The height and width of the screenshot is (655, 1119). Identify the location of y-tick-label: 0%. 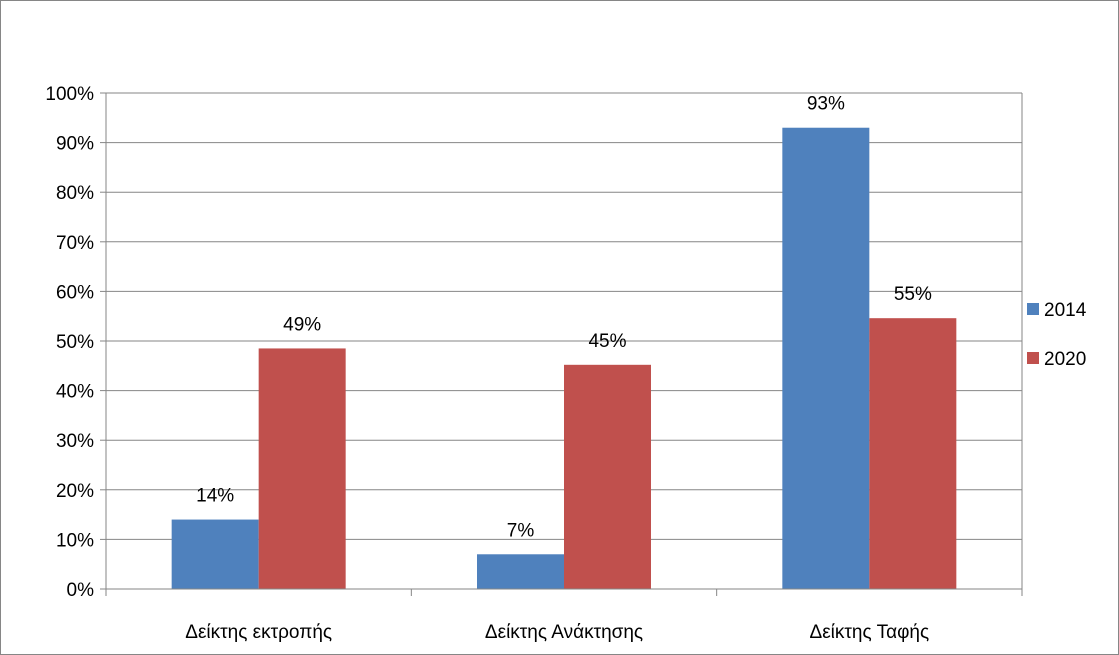
(81, 590).